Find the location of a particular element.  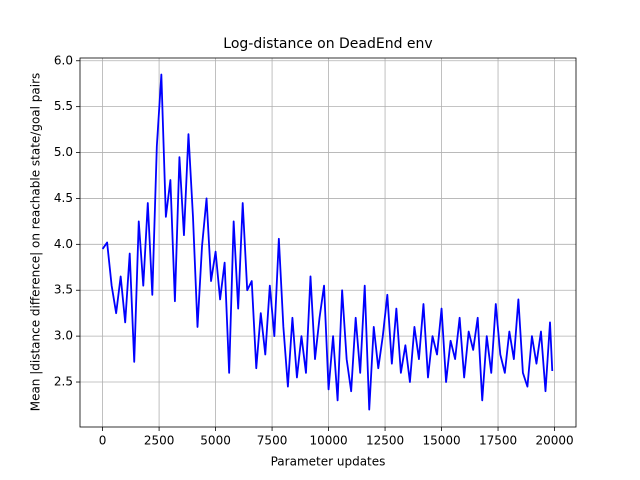

x-tick-label: 15000 is located at coordinates (441, 441).